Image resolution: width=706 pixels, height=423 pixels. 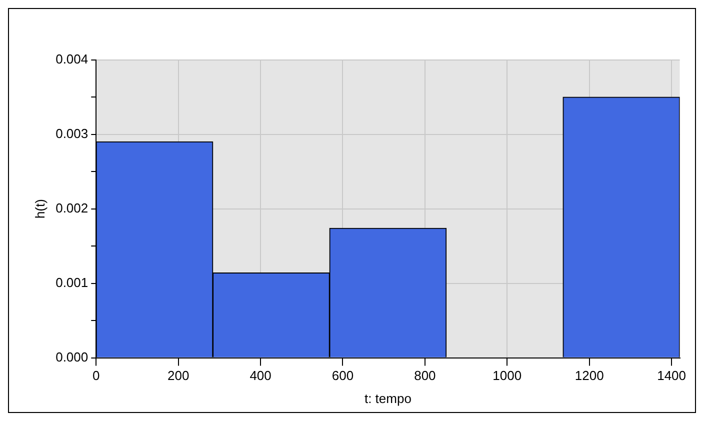 I want to click on y-tick-label: 0.002, so click(x=72, y=208).